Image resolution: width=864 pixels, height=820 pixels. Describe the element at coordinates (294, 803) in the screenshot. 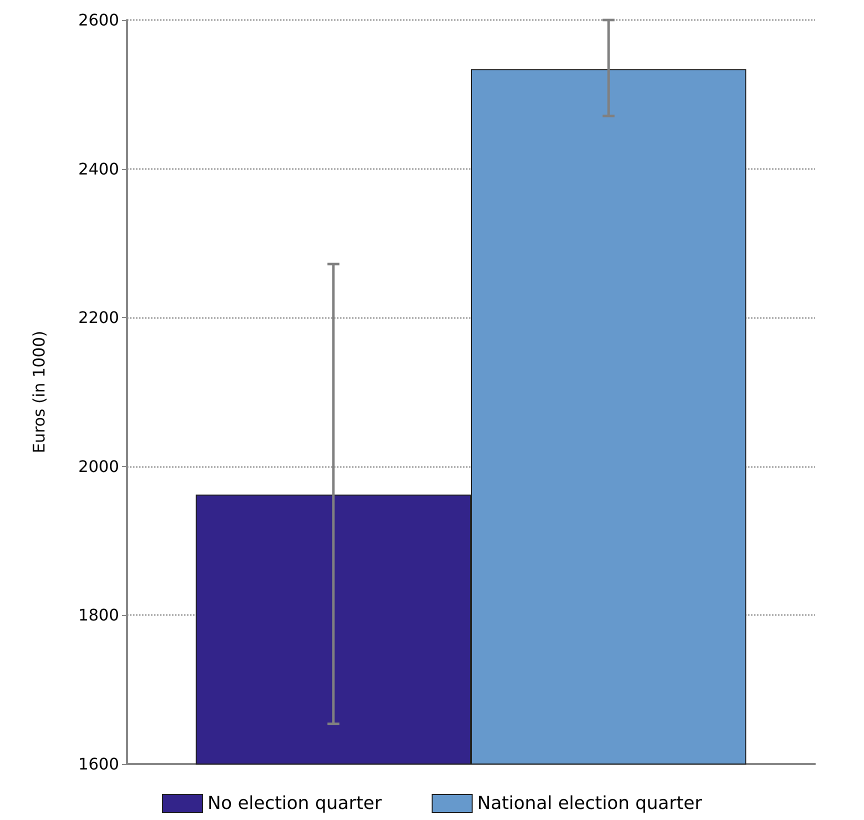

I see `legend-label: No election quarter` at that location.